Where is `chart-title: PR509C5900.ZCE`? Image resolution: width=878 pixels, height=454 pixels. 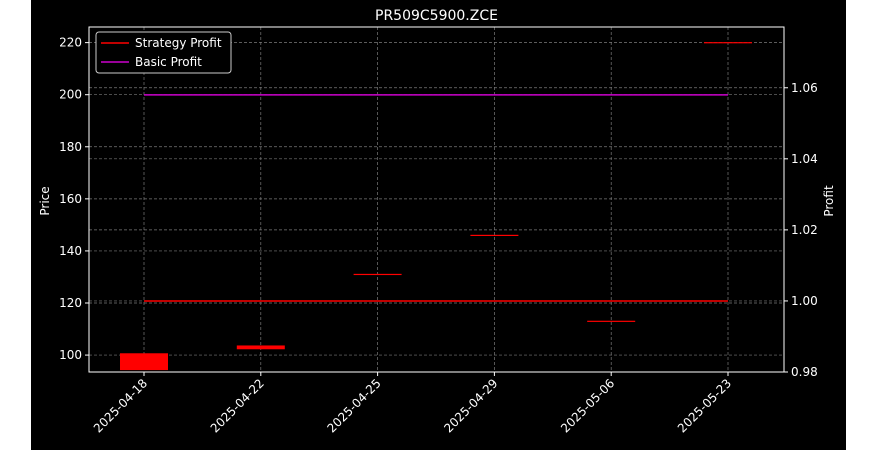
chart-title: PR509C5900.ZCE is located at coordinates (436, 16).